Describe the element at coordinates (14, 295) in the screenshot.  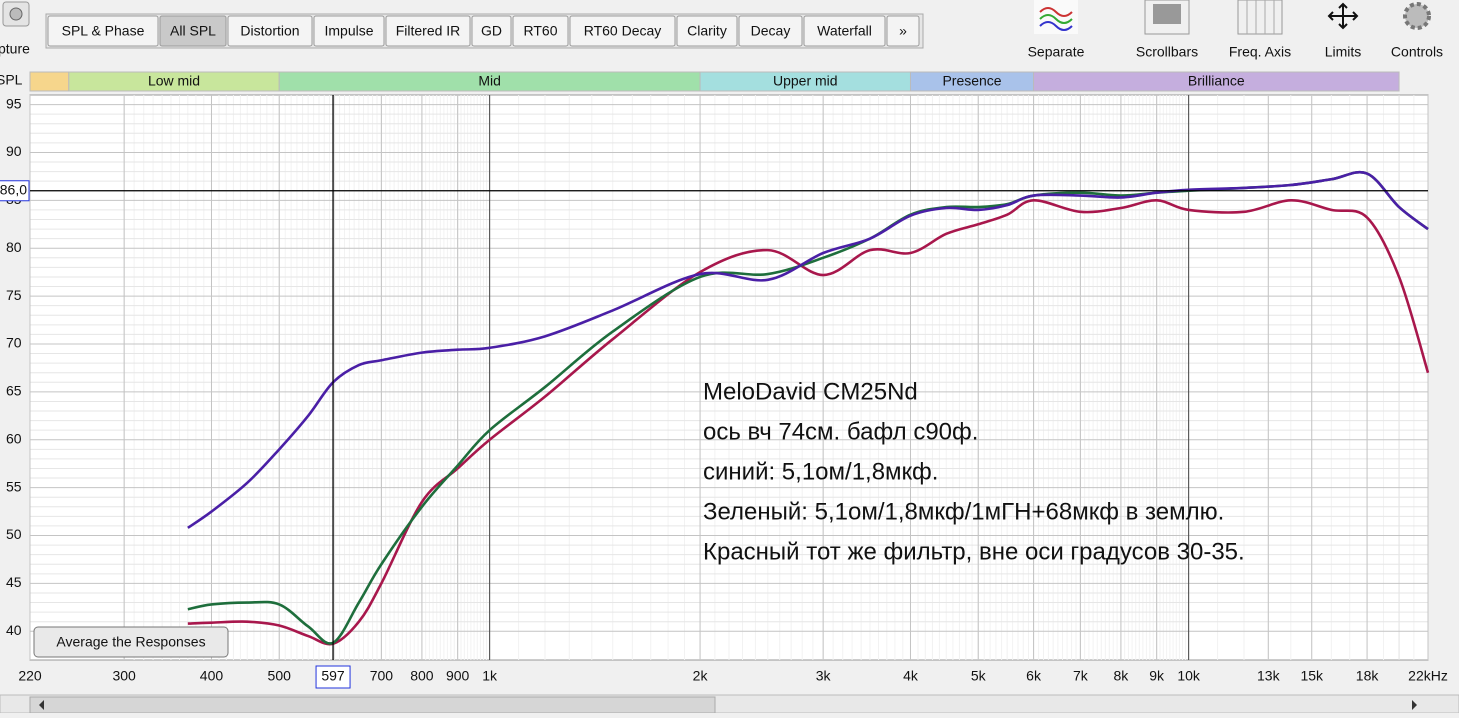
I see `y-tick-label: 75` at that location.